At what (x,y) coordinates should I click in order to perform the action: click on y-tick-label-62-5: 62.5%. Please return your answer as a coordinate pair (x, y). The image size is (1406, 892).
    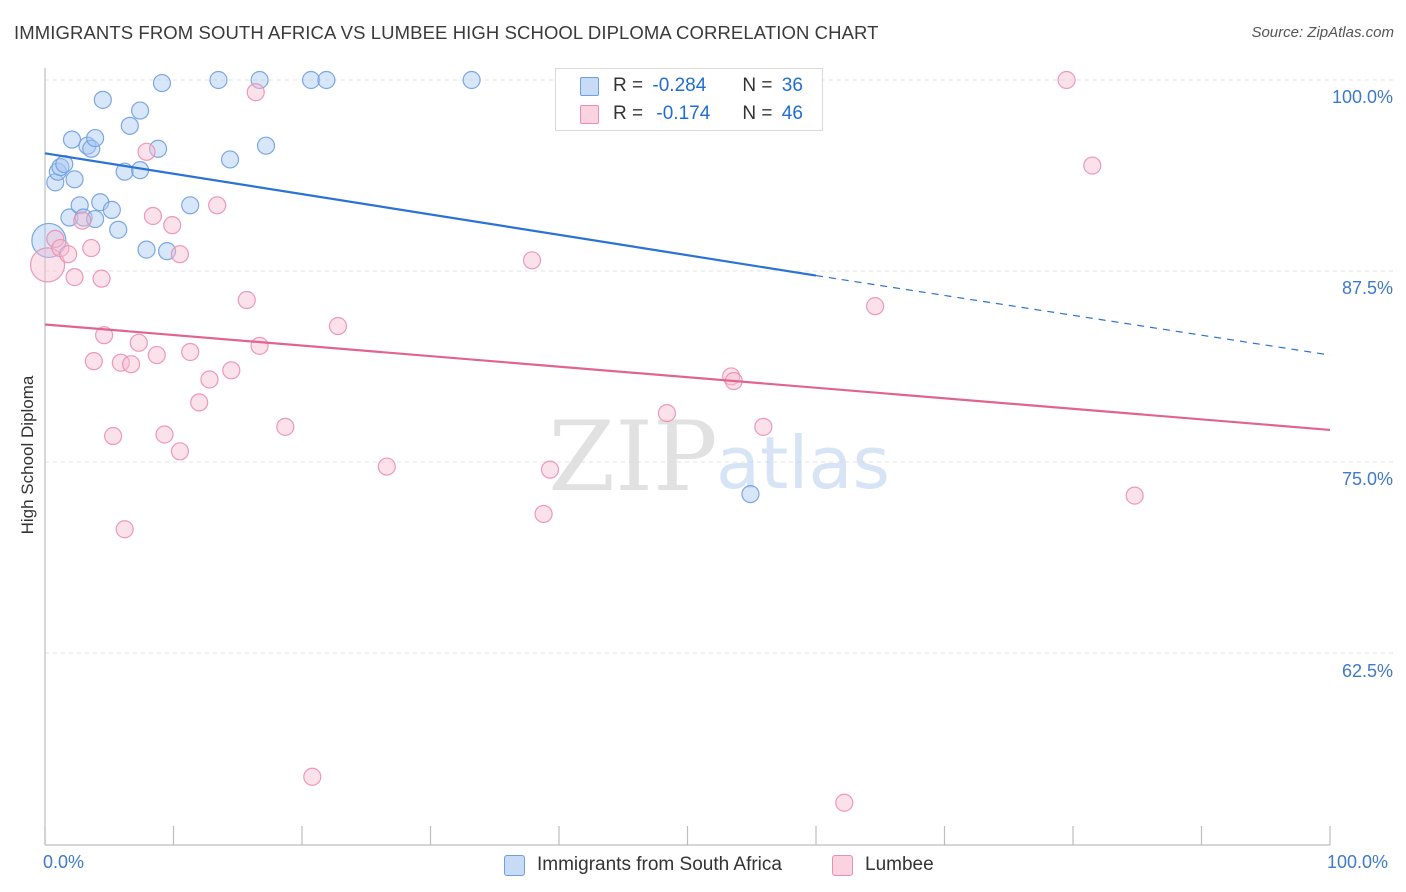
    Looking at the image, I should click on (1367, 671).